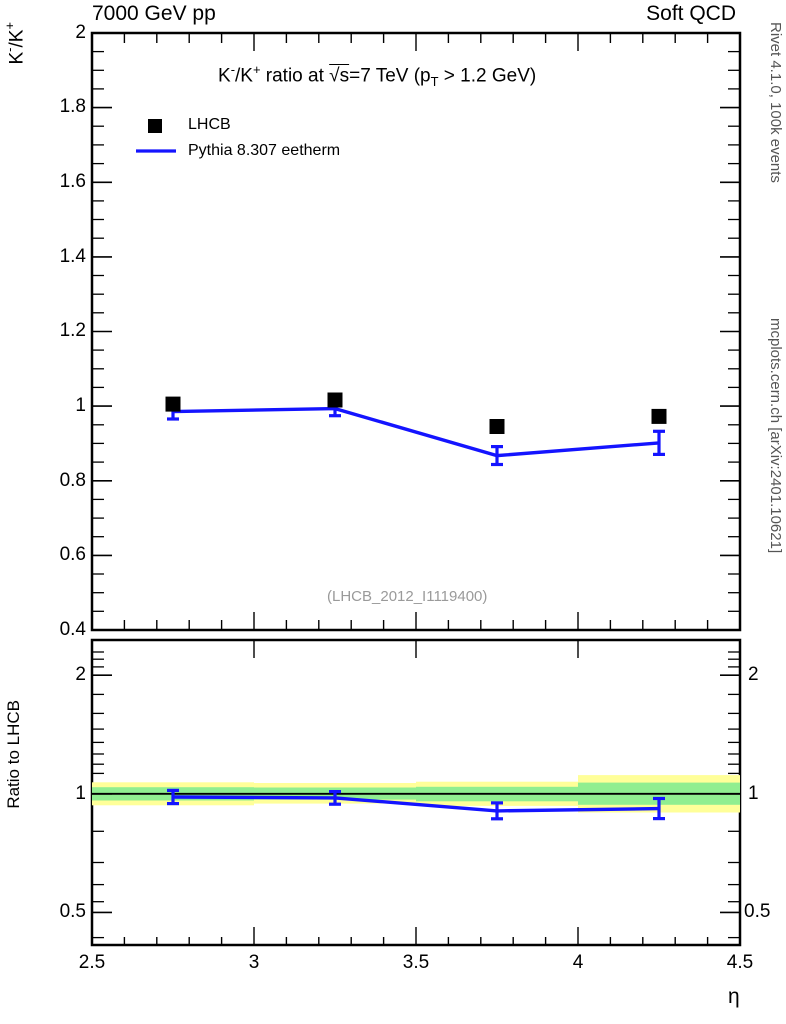 This screenshot has height=1024, width=786. Describe the element at coordinates (72, 106) in the screenshot. I see `main-y-tick-label: 1.8` at that location.